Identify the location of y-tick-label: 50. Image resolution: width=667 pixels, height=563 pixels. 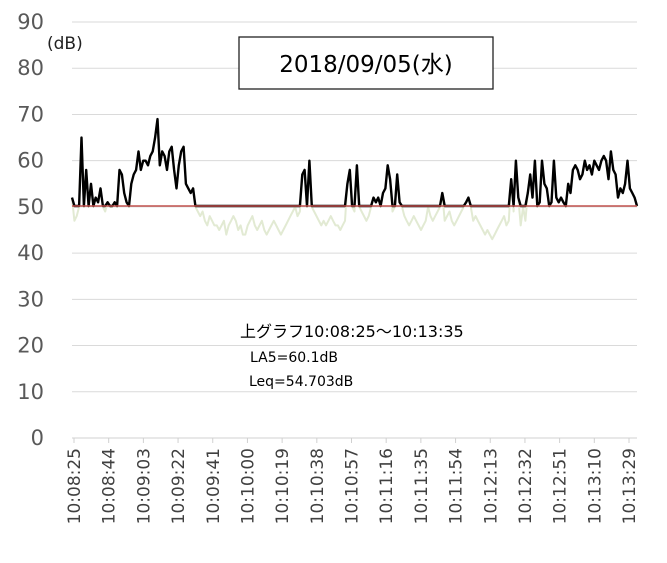
(30, 207).